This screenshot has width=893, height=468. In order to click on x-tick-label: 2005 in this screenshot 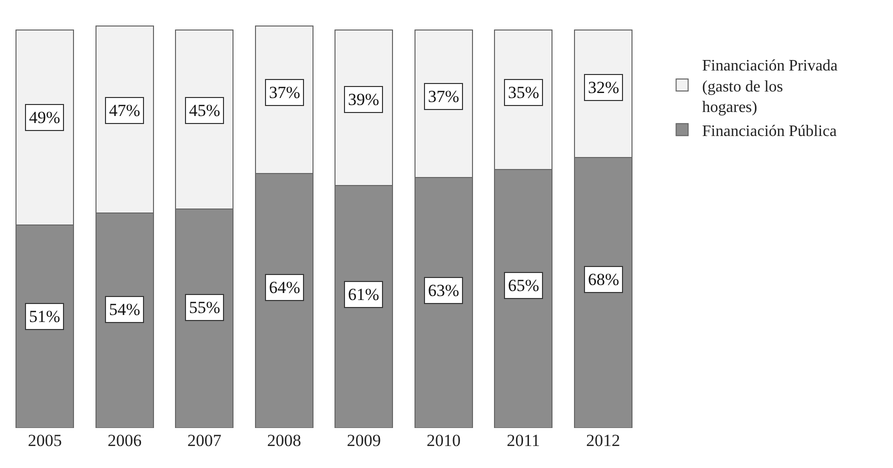, I will do `click(45, 440)`.